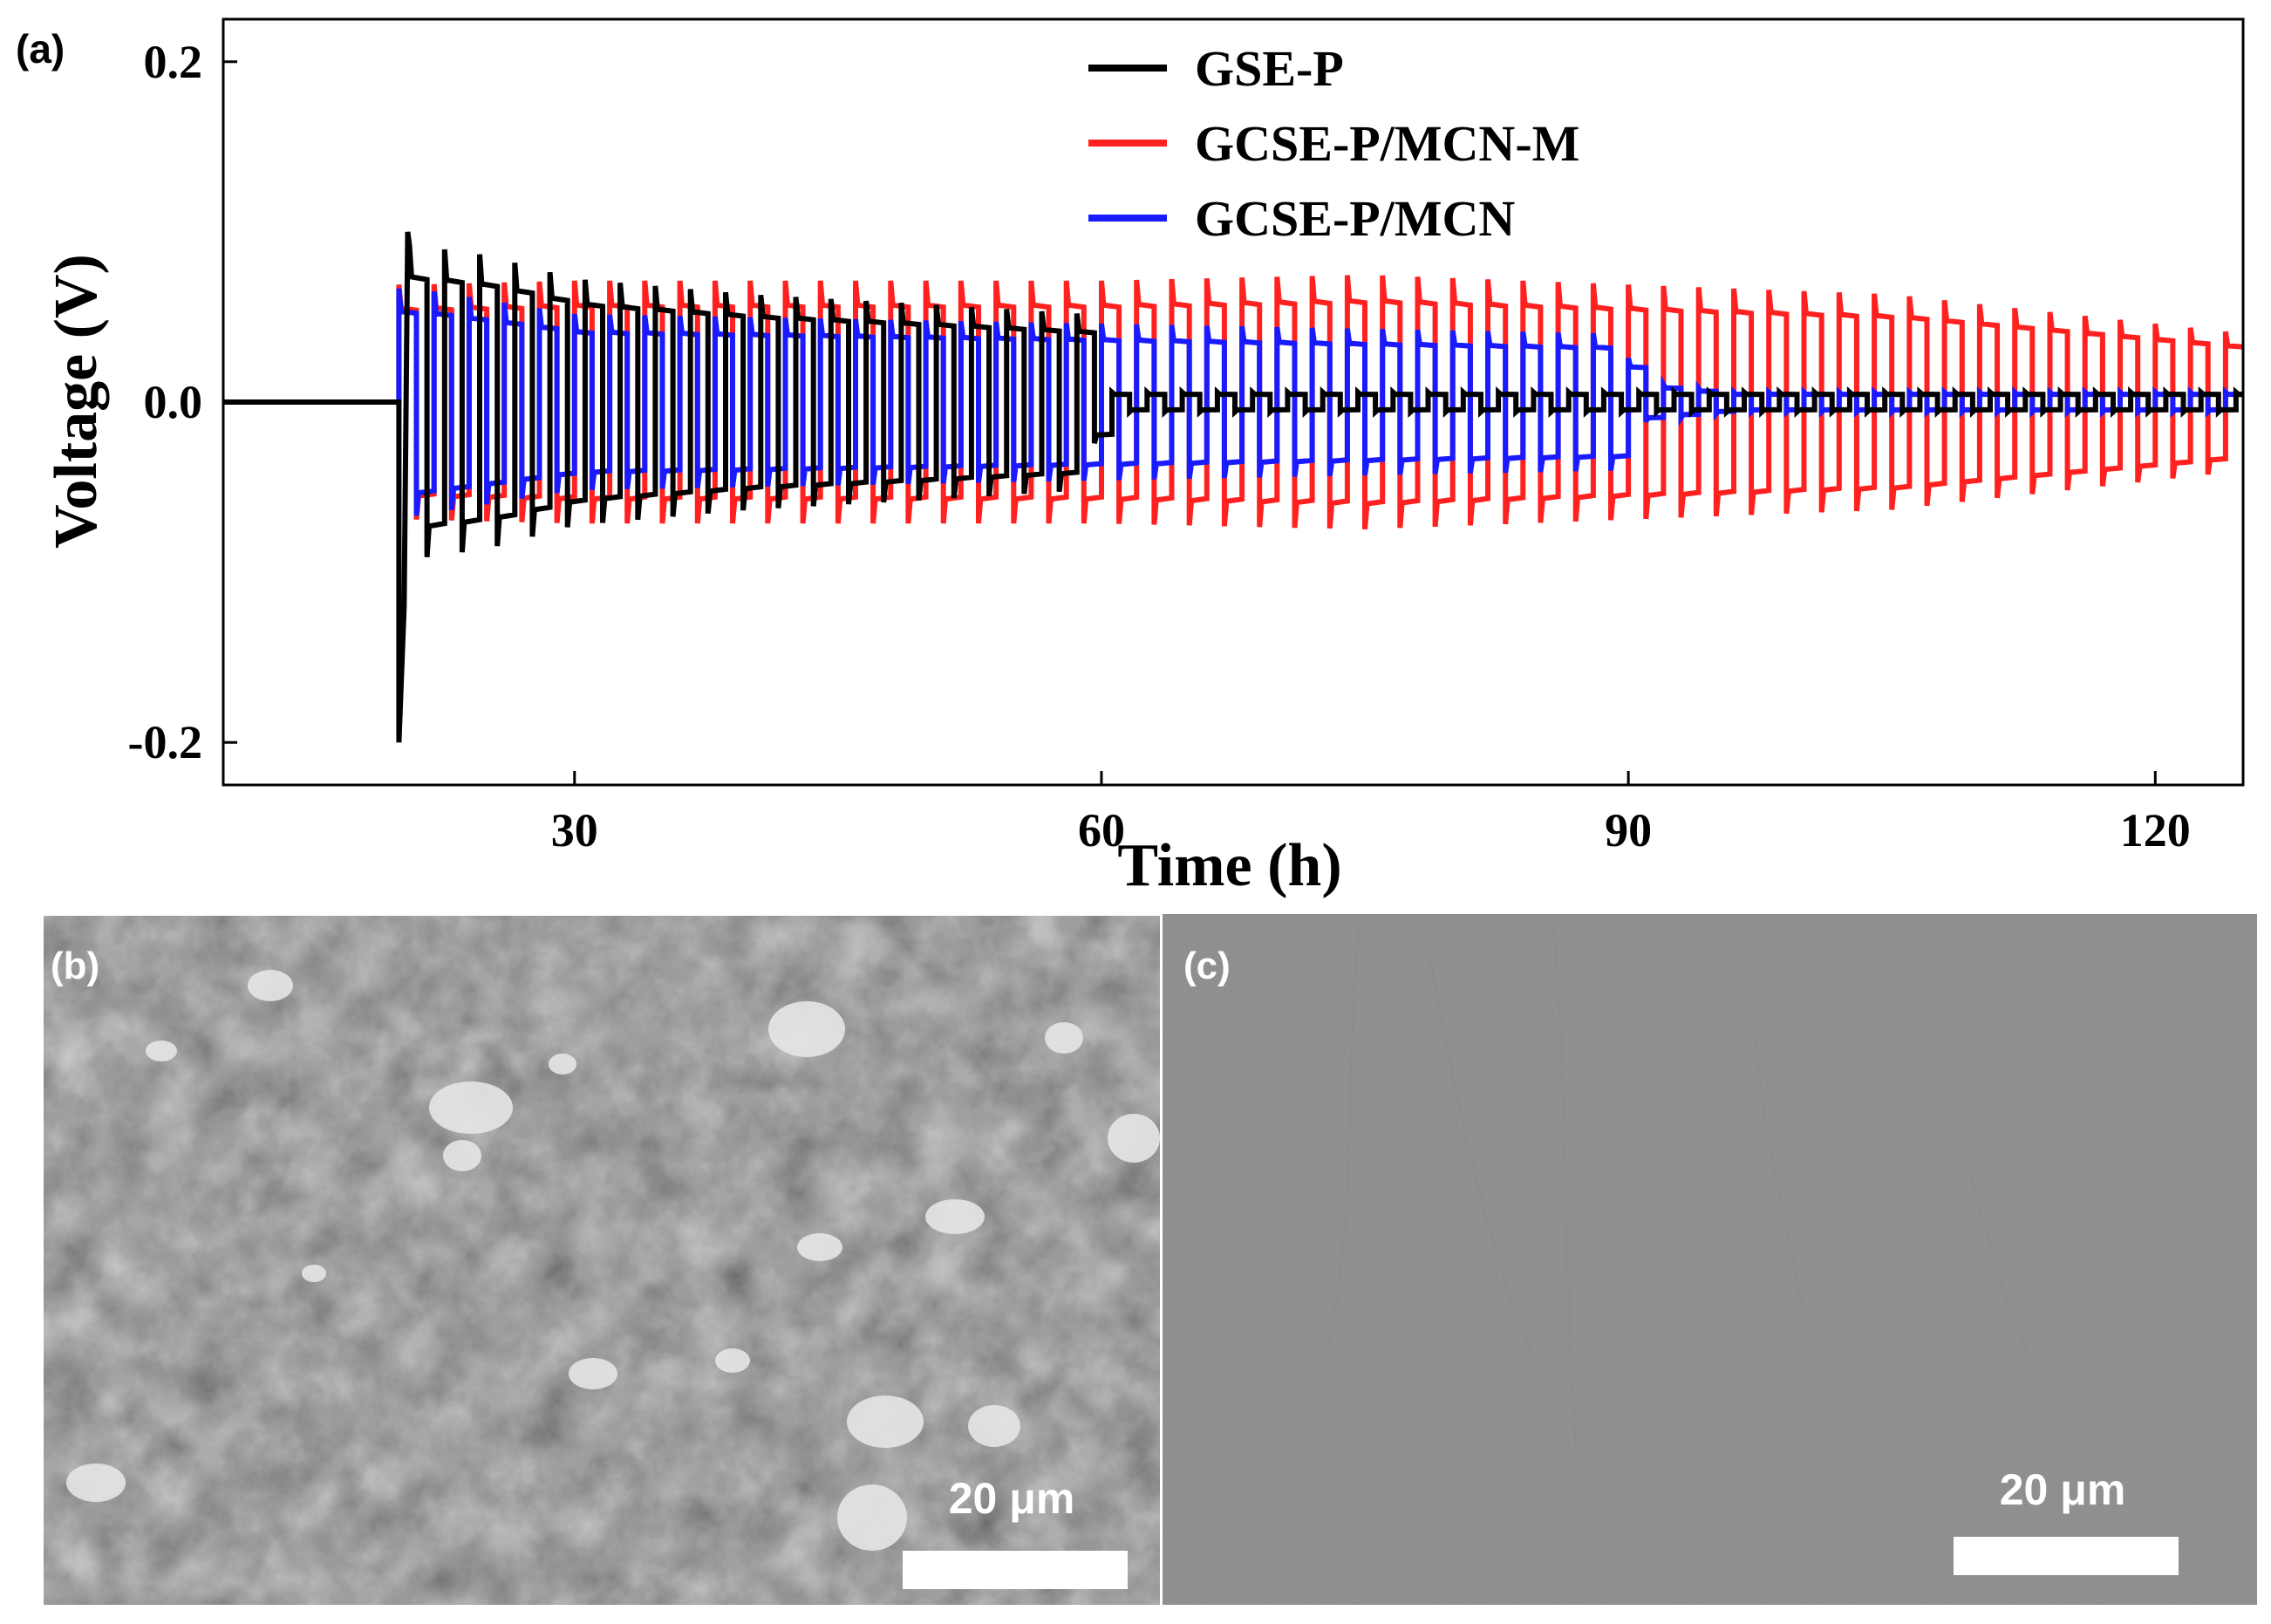 The width and height of the screenshot is (2271, 1624). Describe the element at coordinates (1387, 143) in the screenshot. I see `legend-label-gcse-p-mcn-m: GCSE-P/MCN-M` at that location.